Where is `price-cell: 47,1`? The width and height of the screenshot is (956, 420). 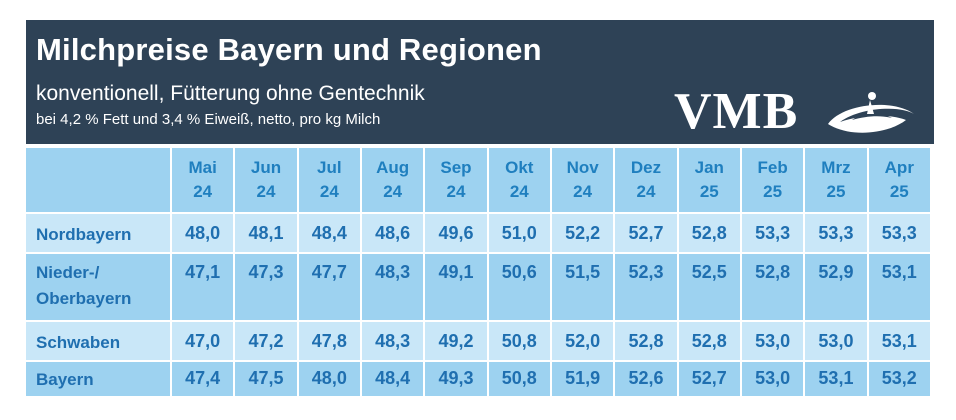 price-cell: 47,1 is located at coordinates (203, 286).